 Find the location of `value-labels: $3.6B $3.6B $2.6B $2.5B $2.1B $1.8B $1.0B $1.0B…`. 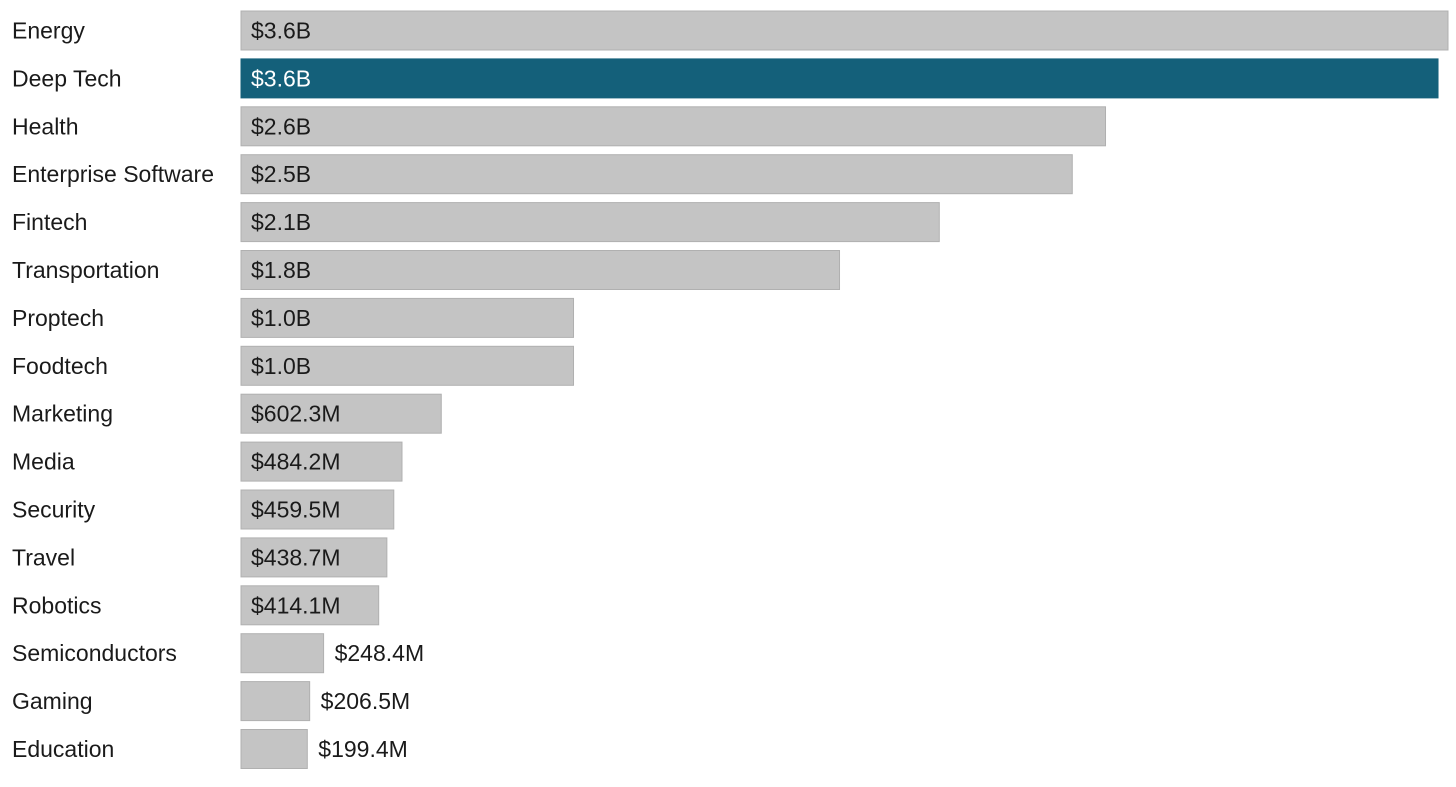

value-labels: $3.6B $3.6B $2.6B $2.5B $2.1B $1.8B $1.0B $1.0B… is located at coordinates (337, 390).